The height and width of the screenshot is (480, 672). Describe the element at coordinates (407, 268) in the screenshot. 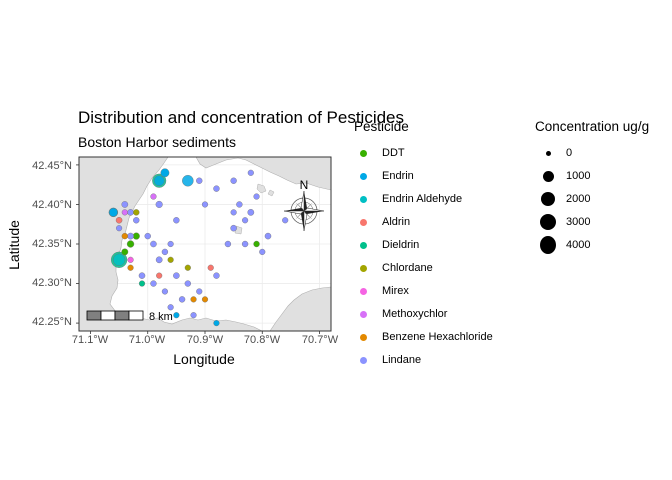

I see `legend-label: Chlordane` at that location.